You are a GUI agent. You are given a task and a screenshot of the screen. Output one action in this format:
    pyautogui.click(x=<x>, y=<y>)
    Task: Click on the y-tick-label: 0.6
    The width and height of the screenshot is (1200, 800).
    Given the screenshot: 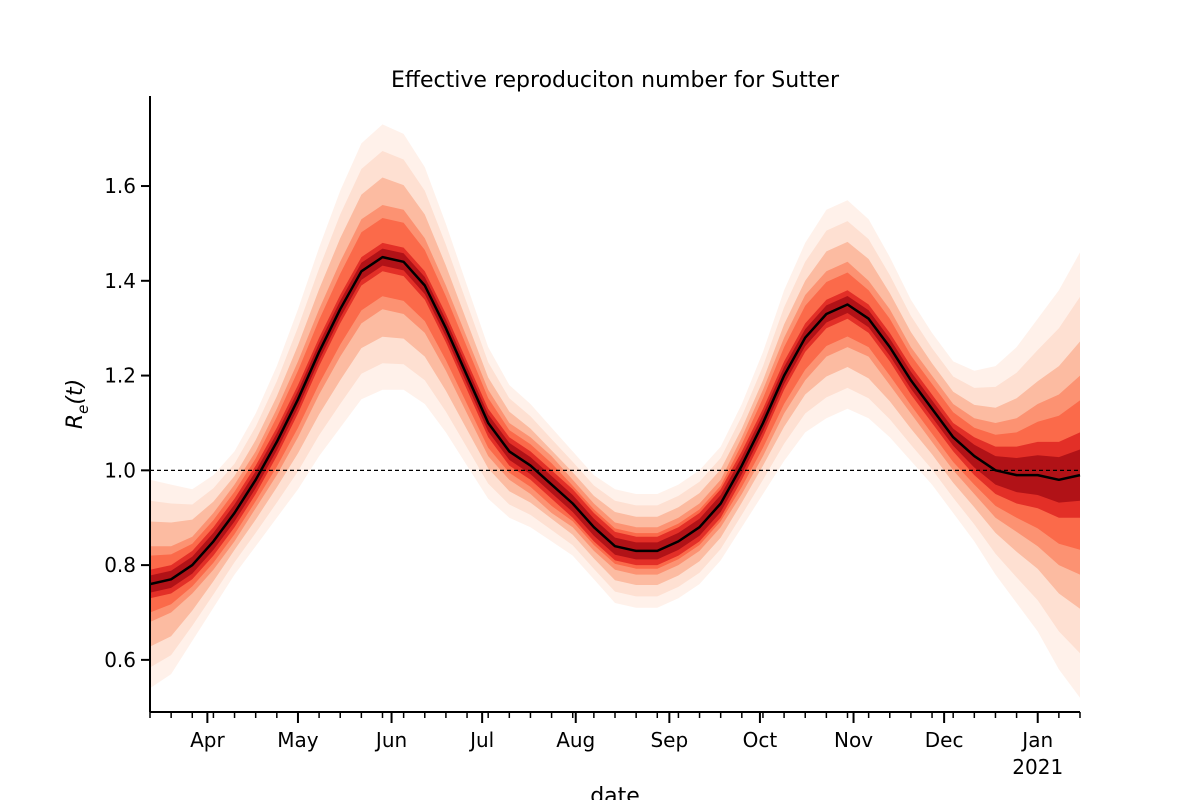 What is the action you would take?
    pyautogui.click(x=120, y=660)
    